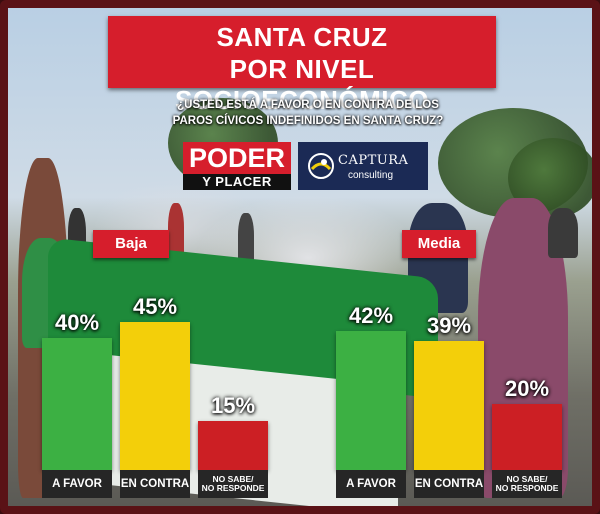 Image resolution: width=600 pixels, height=514 pixels. I want to click on category-label-baja-1: A FAVOR, so click(77, 484).